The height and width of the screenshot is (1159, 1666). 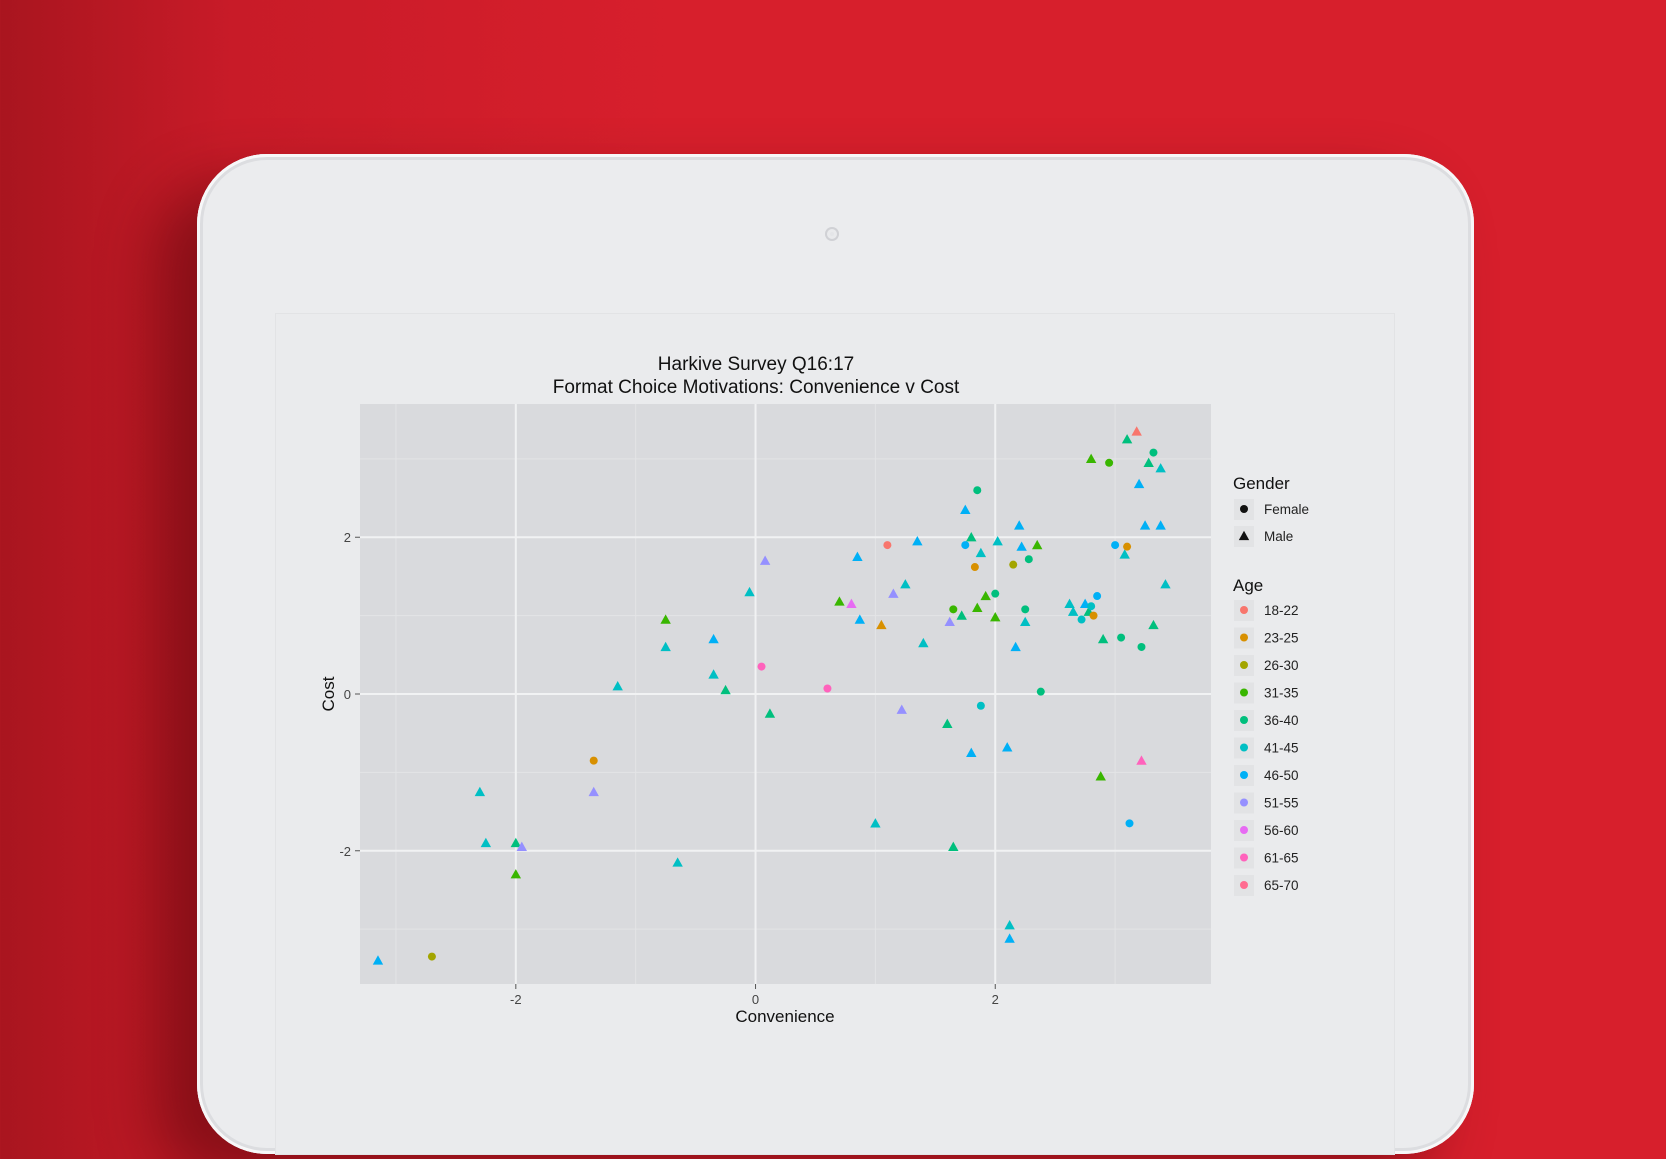 What do you see at coordinates (516, 999) in the screenshot?
I see `x-tick-label: -2` at bounding box center [516, 999].